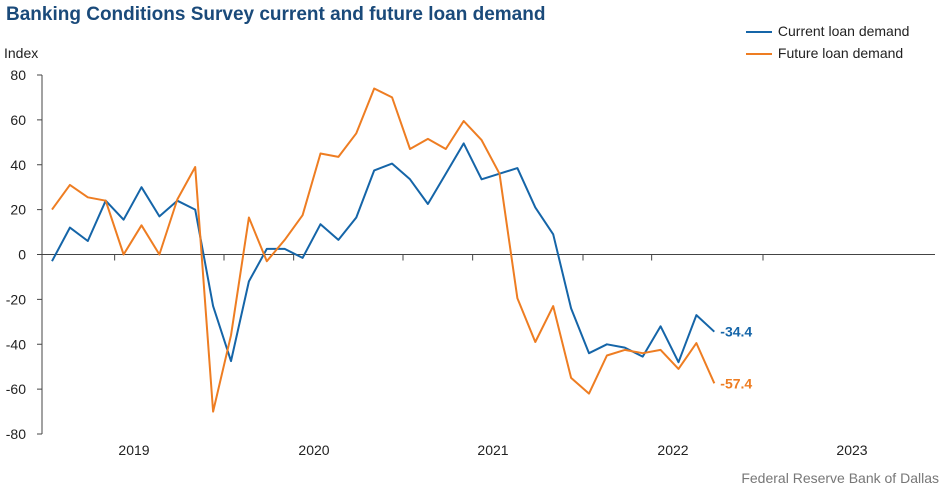 This screenshot has width=949, height=493. I want to click on legend-item-future: Future loan demand, so click(827, 53).